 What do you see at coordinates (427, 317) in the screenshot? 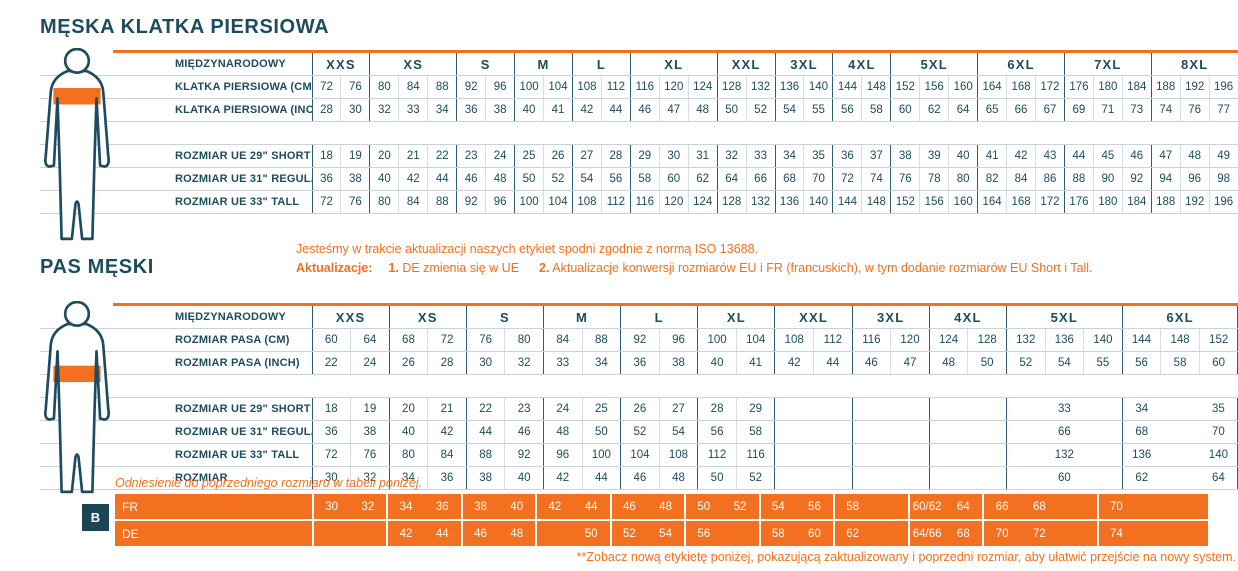
I see `size-group-header: XS` at bounding box center [427, 317].